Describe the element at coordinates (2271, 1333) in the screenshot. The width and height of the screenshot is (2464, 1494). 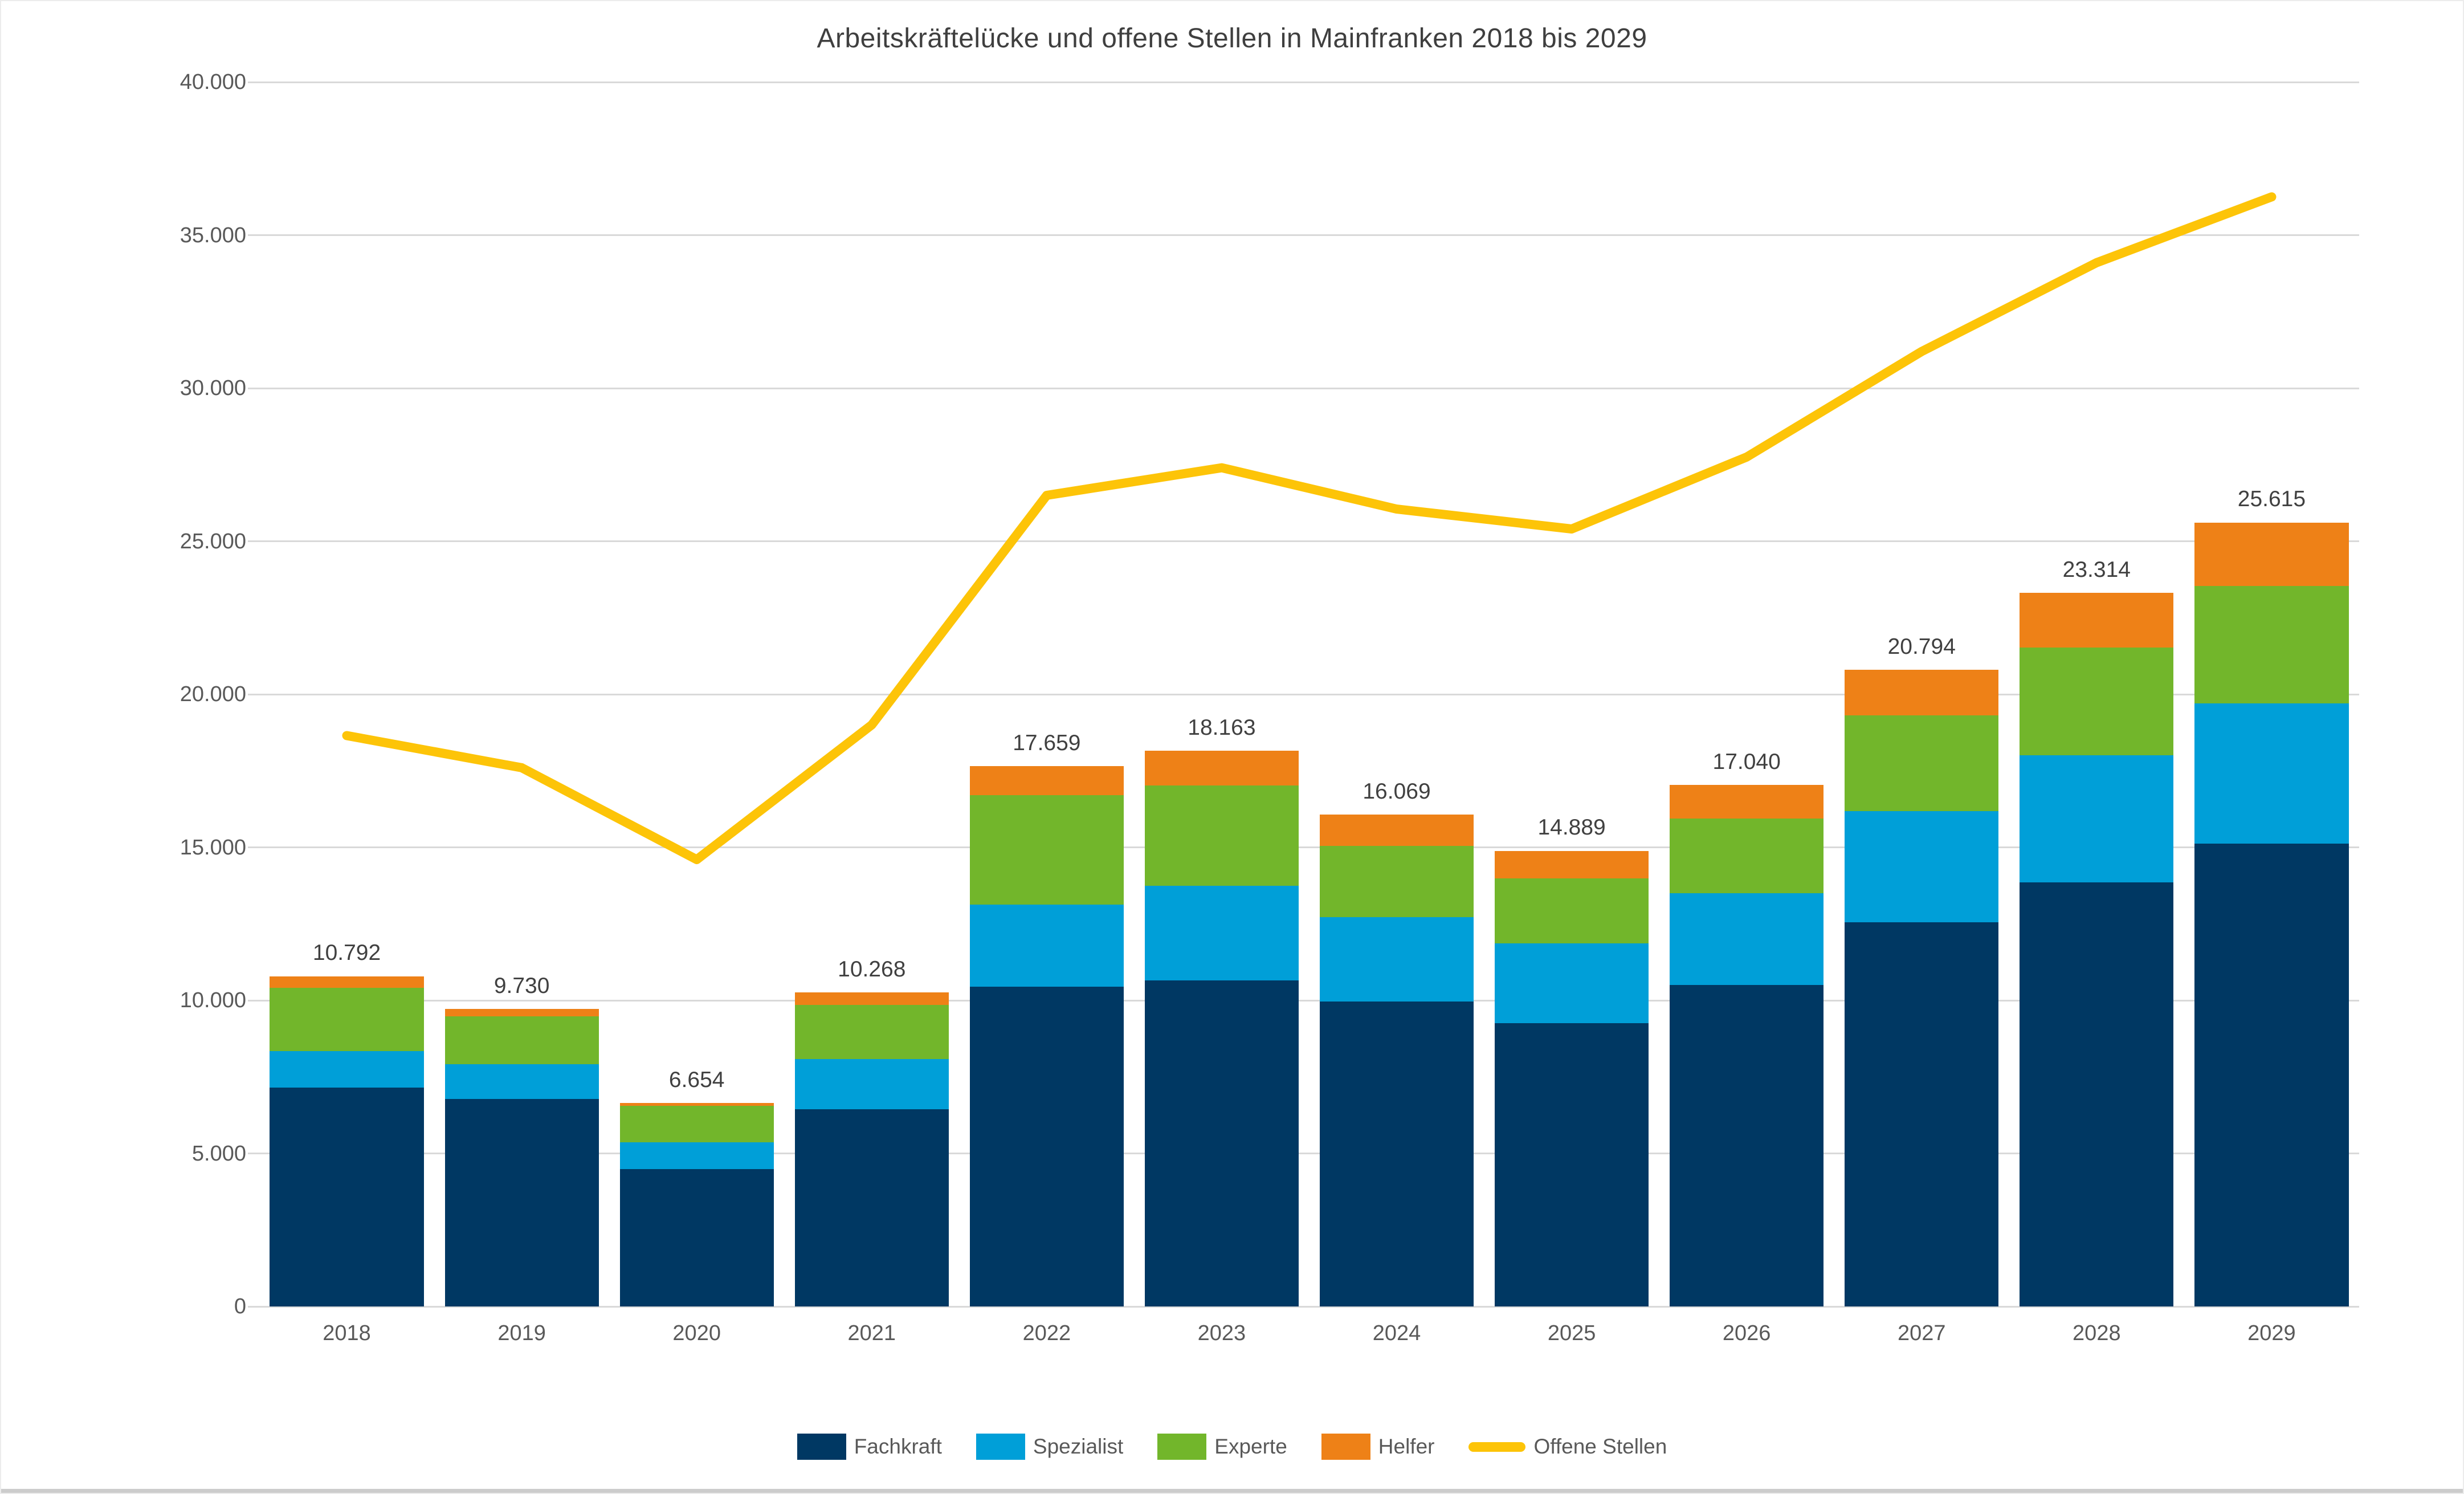
I see `x-axis-label-2029: 2029` at that location.